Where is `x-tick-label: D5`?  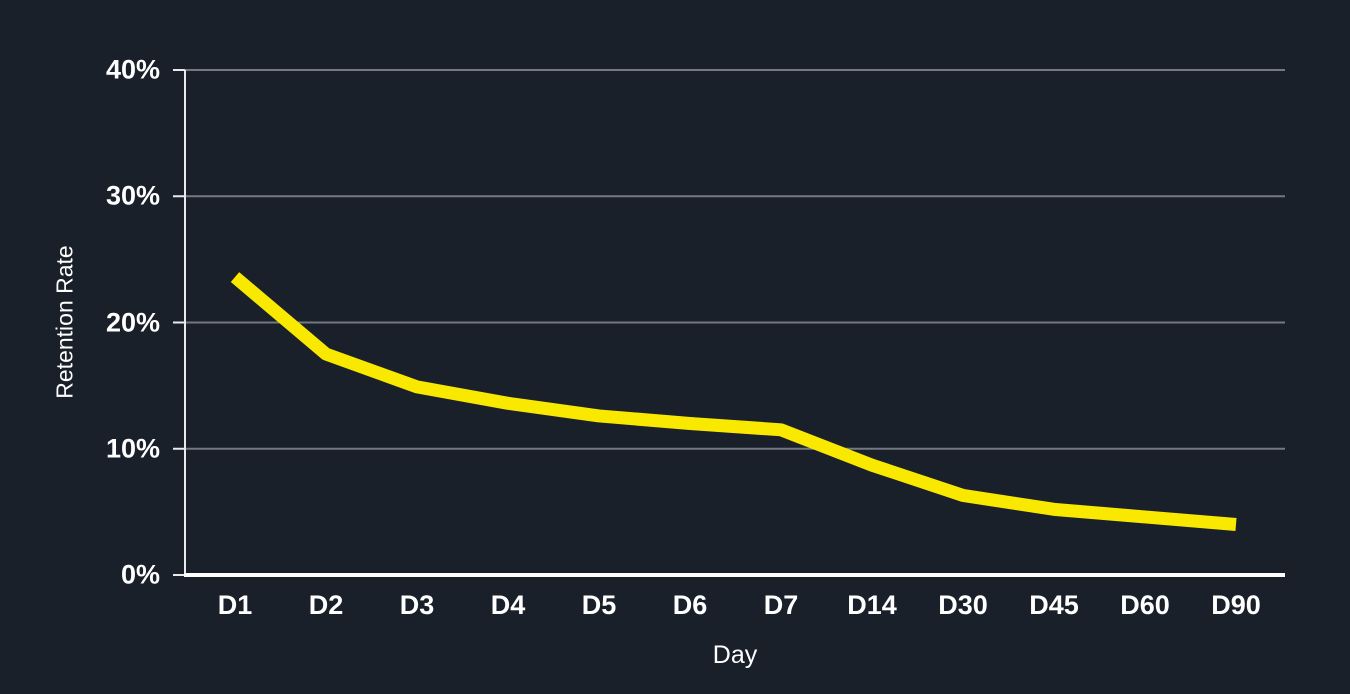 x-tick-label: D5 is located at coordinates (599, 605).